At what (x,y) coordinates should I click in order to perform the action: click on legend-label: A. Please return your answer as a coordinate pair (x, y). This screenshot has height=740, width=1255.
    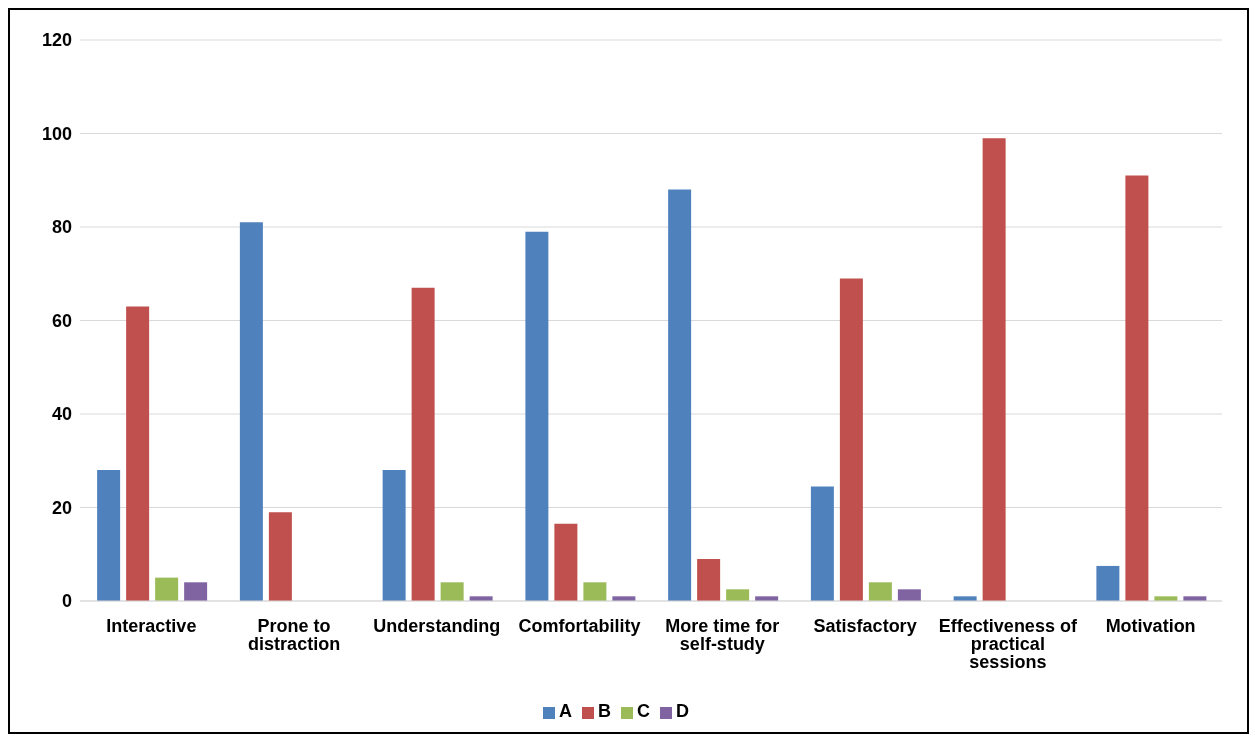
    Looking at the image, I should click on (565, 711).